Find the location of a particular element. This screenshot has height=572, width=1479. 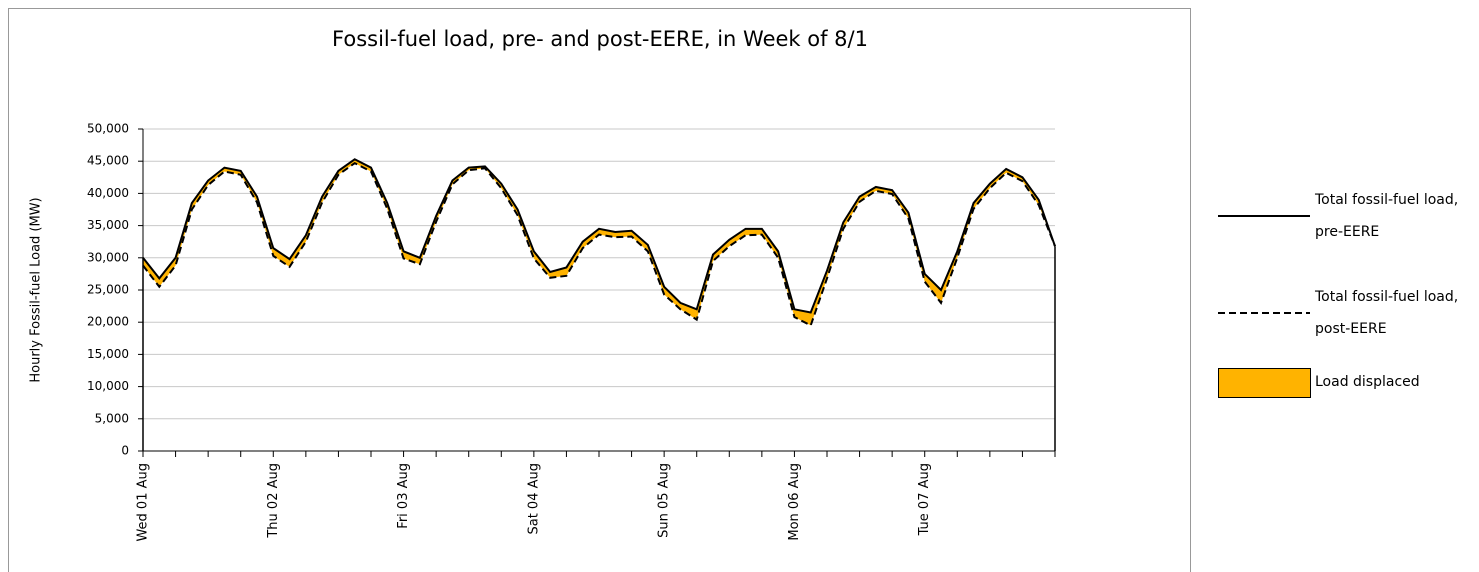

x-tick-label: Sun 05 Aug is located at coordinates (664, 500).